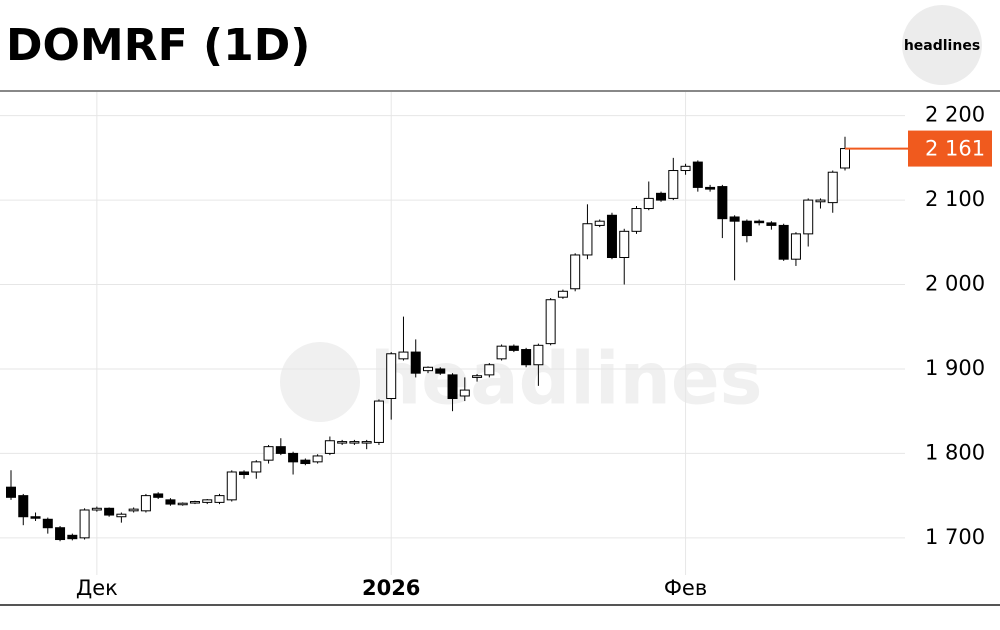 Image resolution: width=1000 pixels, height=630 pixels. Describe the element at coordinates (955, 368) in the screenshot. I see `y-tick-label: 1 900` at that location.